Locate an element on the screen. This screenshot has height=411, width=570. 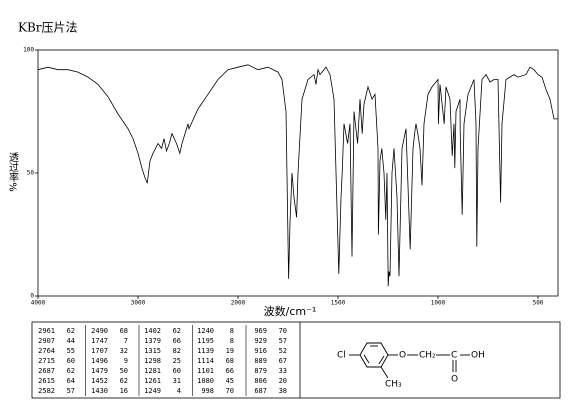
peak-wavenumber: 687 is located at coordinates (260, 391).